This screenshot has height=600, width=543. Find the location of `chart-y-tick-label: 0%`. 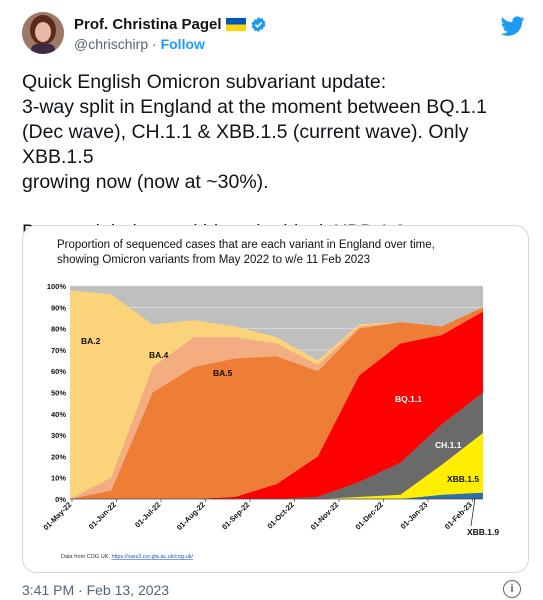

chart-y-tick-label: 0% is located at coordinates (60, 499).